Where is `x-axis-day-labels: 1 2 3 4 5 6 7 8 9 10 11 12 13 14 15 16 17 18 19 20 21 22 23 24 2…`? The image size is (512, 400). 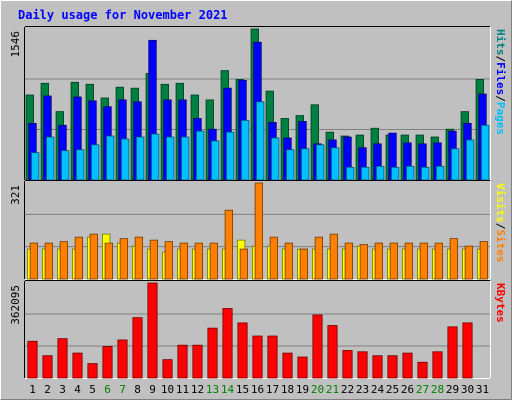
x-axis-day-labels: 1 2 3 4 5 6 7 8 9 10 11 12 13 14 15 16 17 18 19 20 21 22 23 24 2… is located at coordinates (259, 389).